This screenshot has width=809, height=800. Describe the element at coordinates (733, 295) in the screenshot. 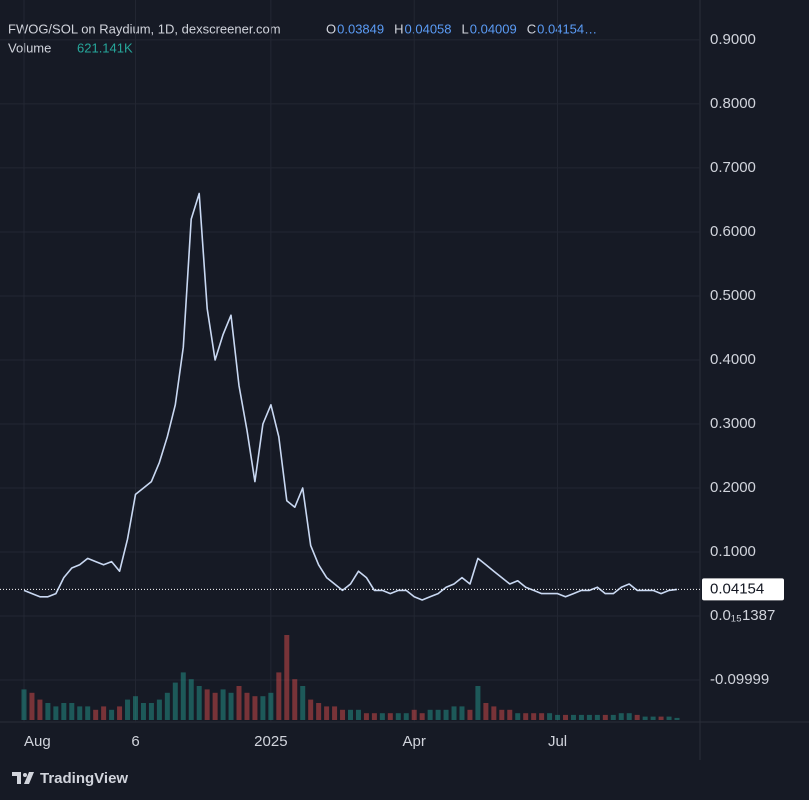

I see `y-tick-label: 0.5000` at that location.